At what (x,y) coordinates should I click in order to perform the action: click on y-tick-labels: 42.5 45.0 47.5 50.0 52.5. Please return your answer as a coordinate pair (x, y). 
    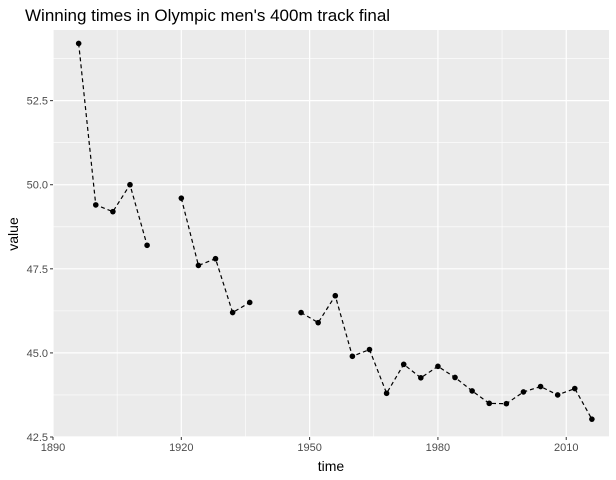
    Looking at the image, I should click on (37, 270).